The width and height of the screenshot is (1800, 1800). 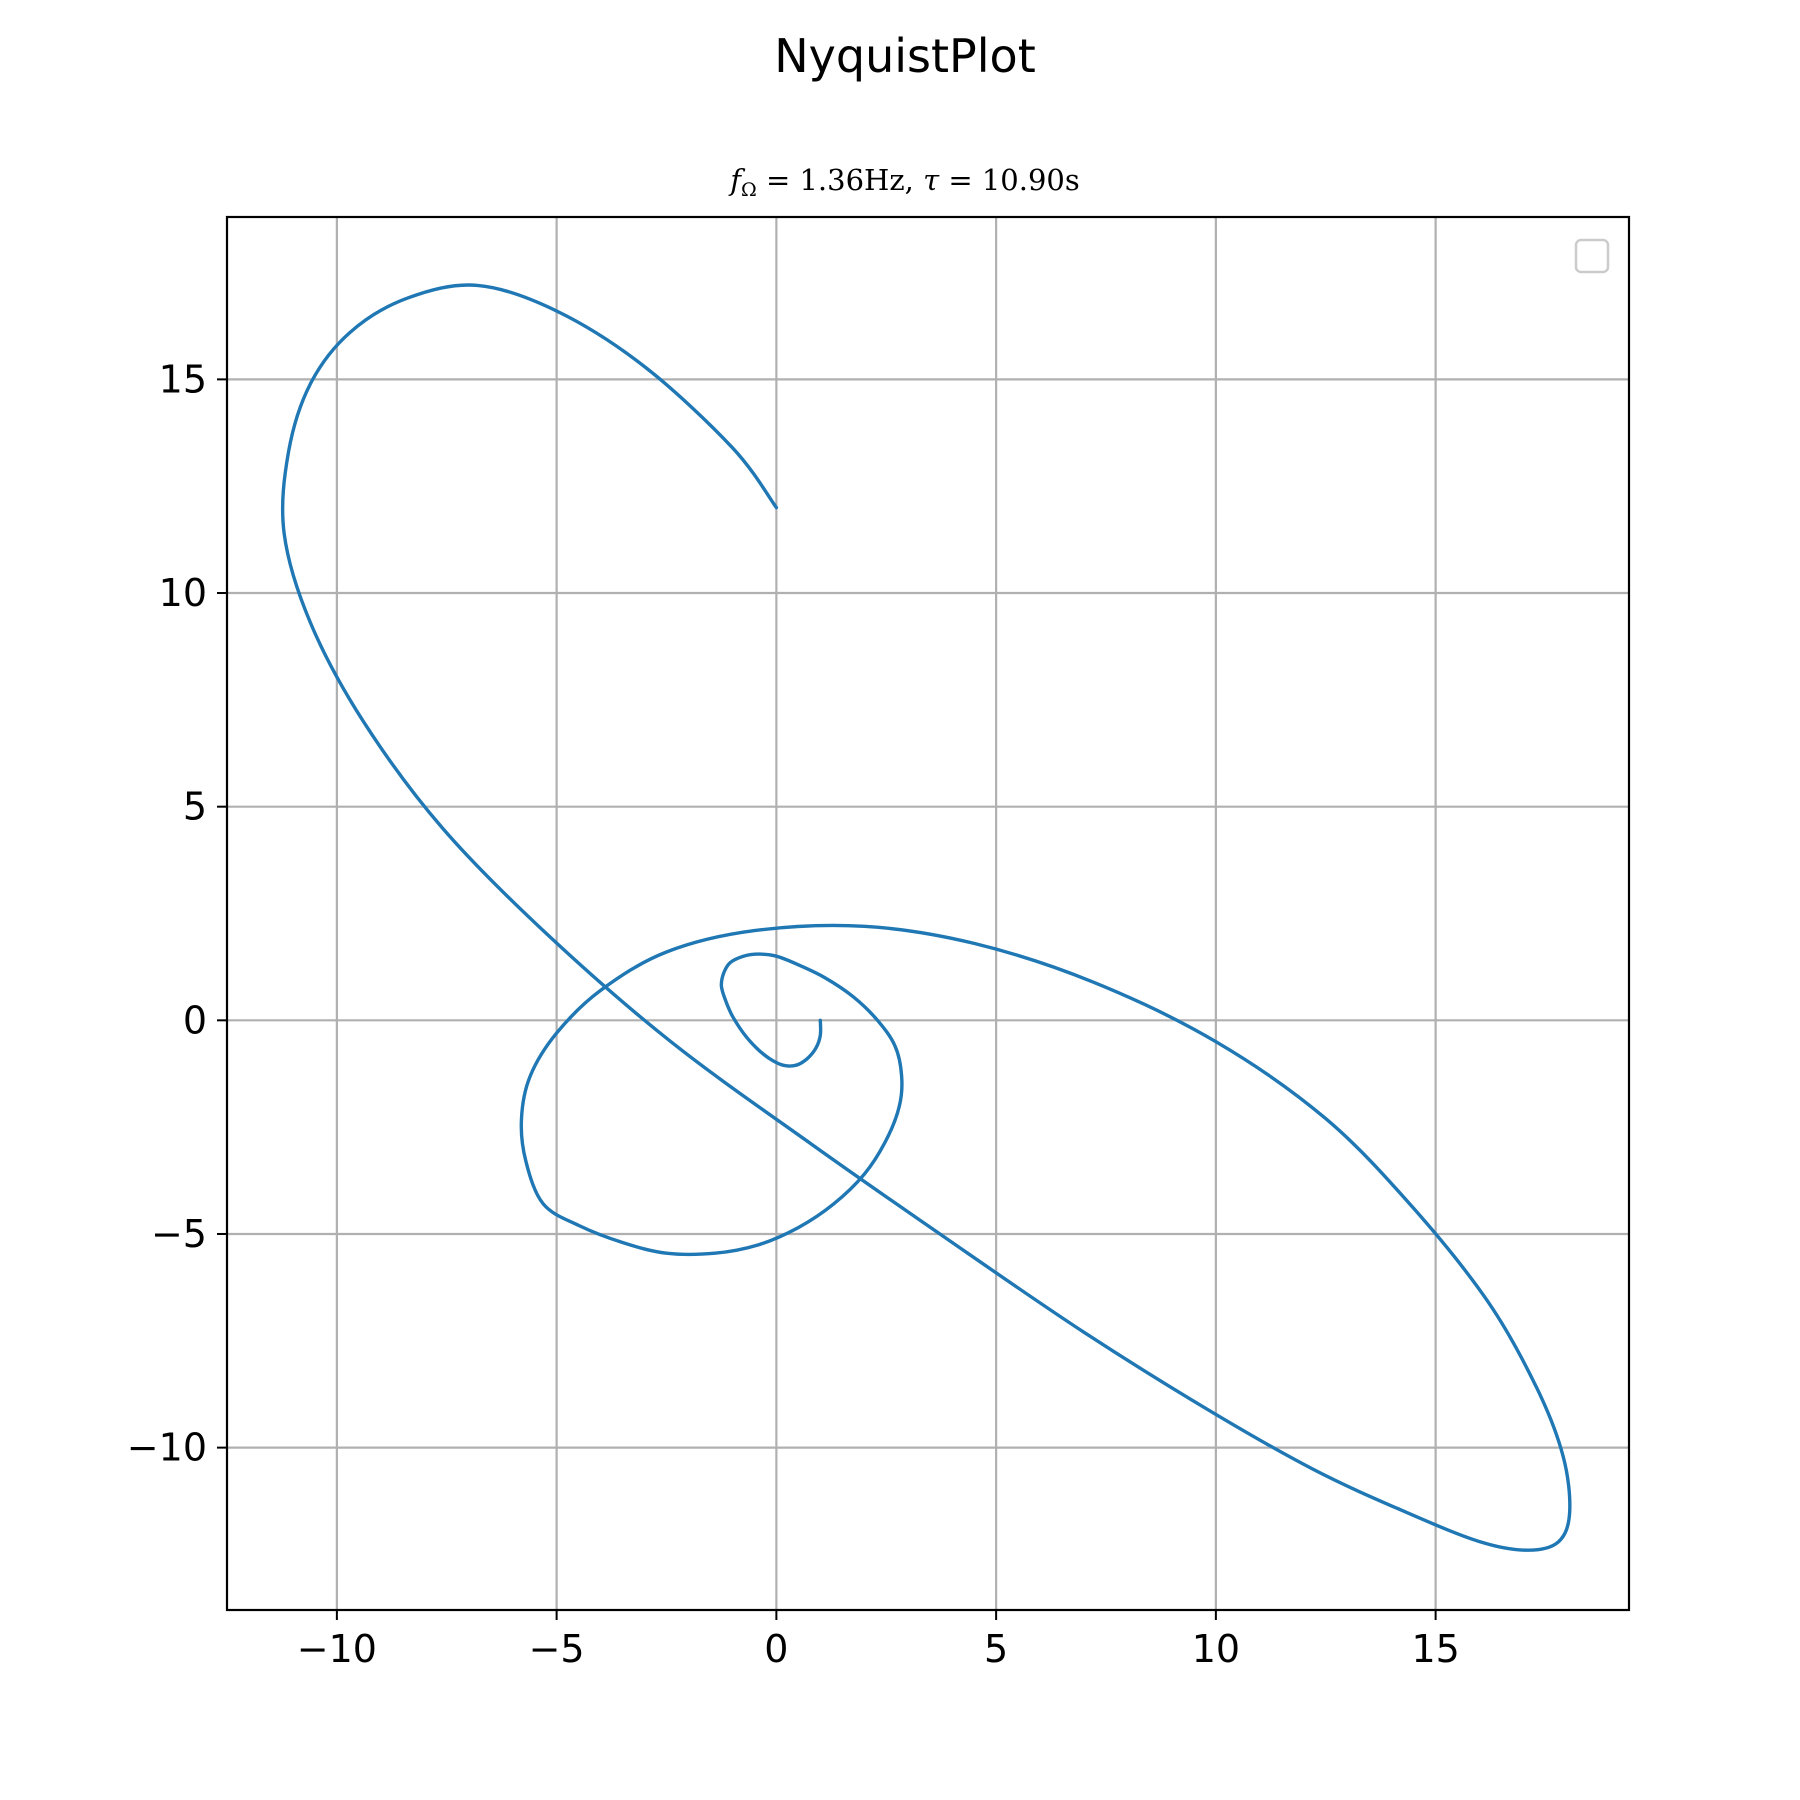 I want to click on x-tick-label: 5, so click(x=996, y=1649).